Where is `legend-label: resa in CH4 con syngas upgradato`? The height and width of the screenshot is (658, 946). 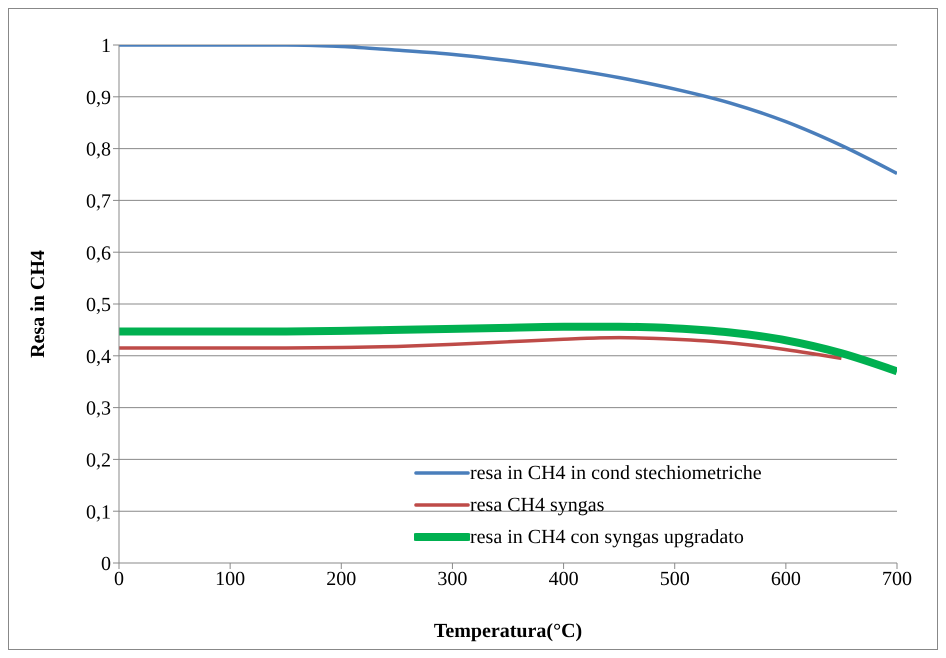 legend-label: resa in CH4 con syngas upgradato is located at coordinates (607, 537).